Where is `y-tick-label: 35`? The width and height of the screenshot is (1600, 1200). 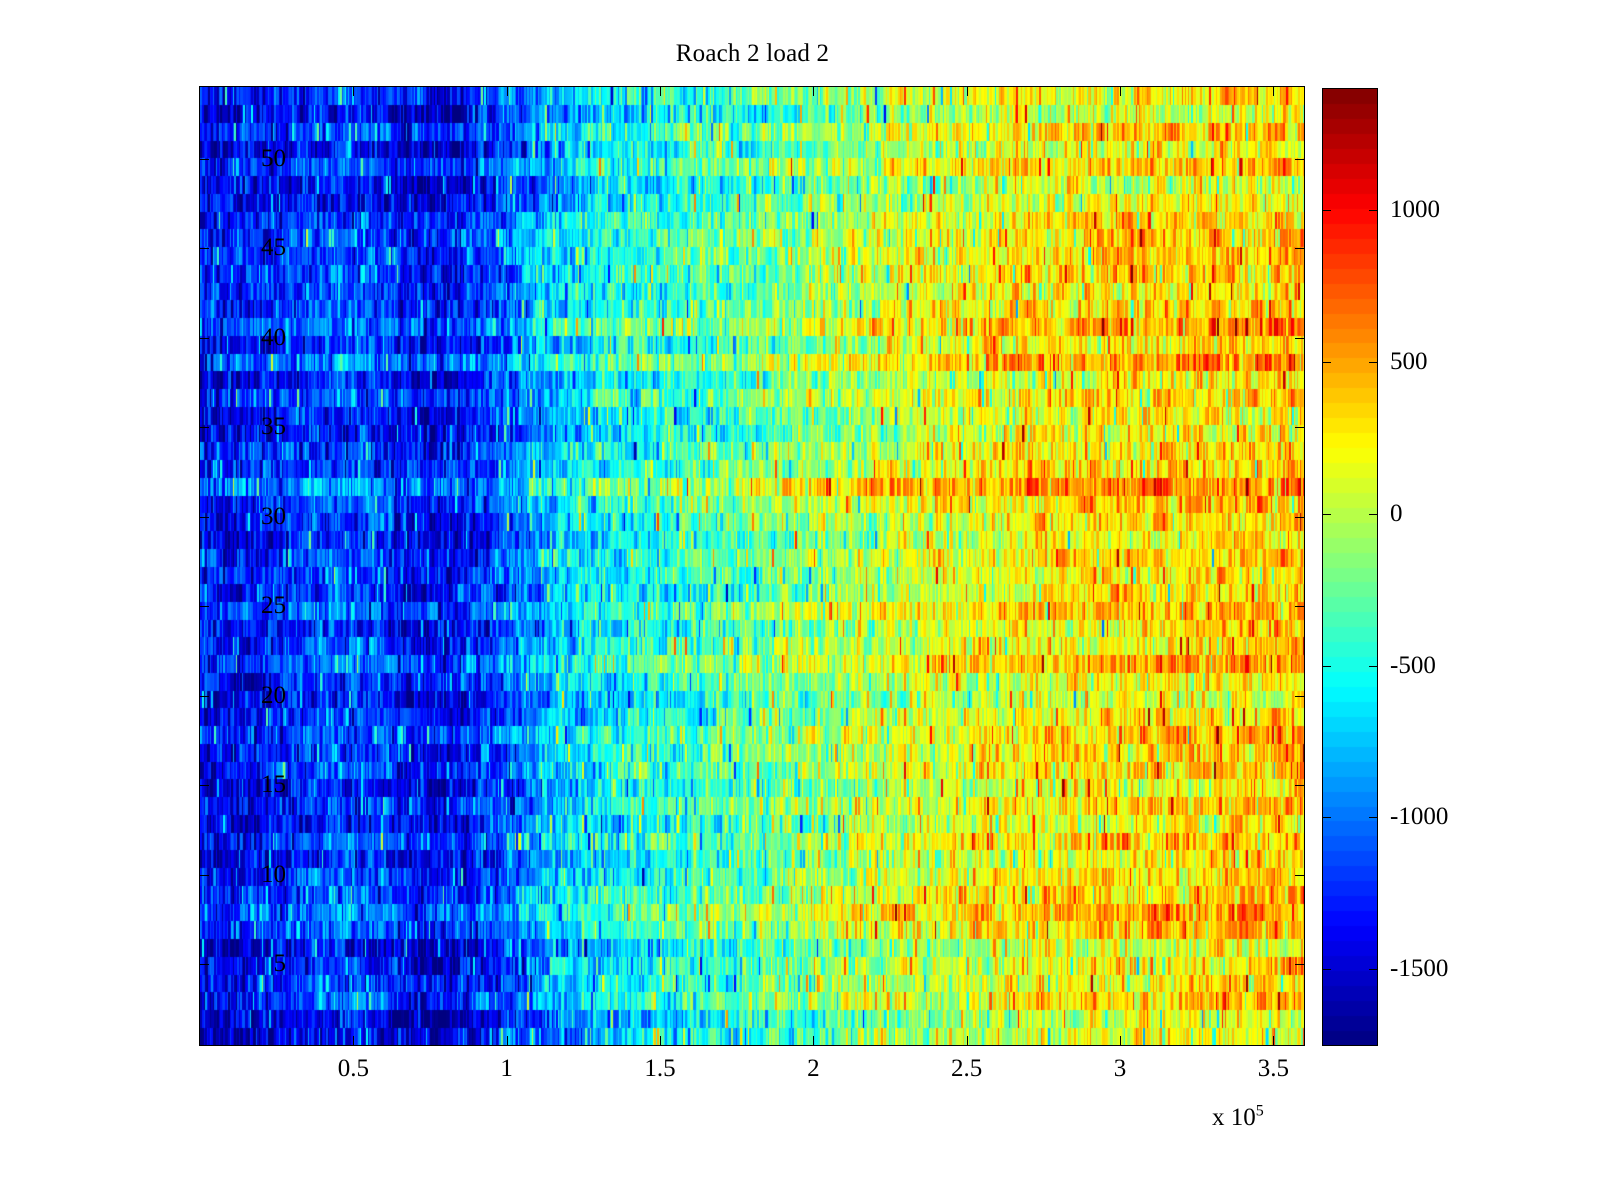
y-tick-label: 35 is located at coordinates (273, 427).